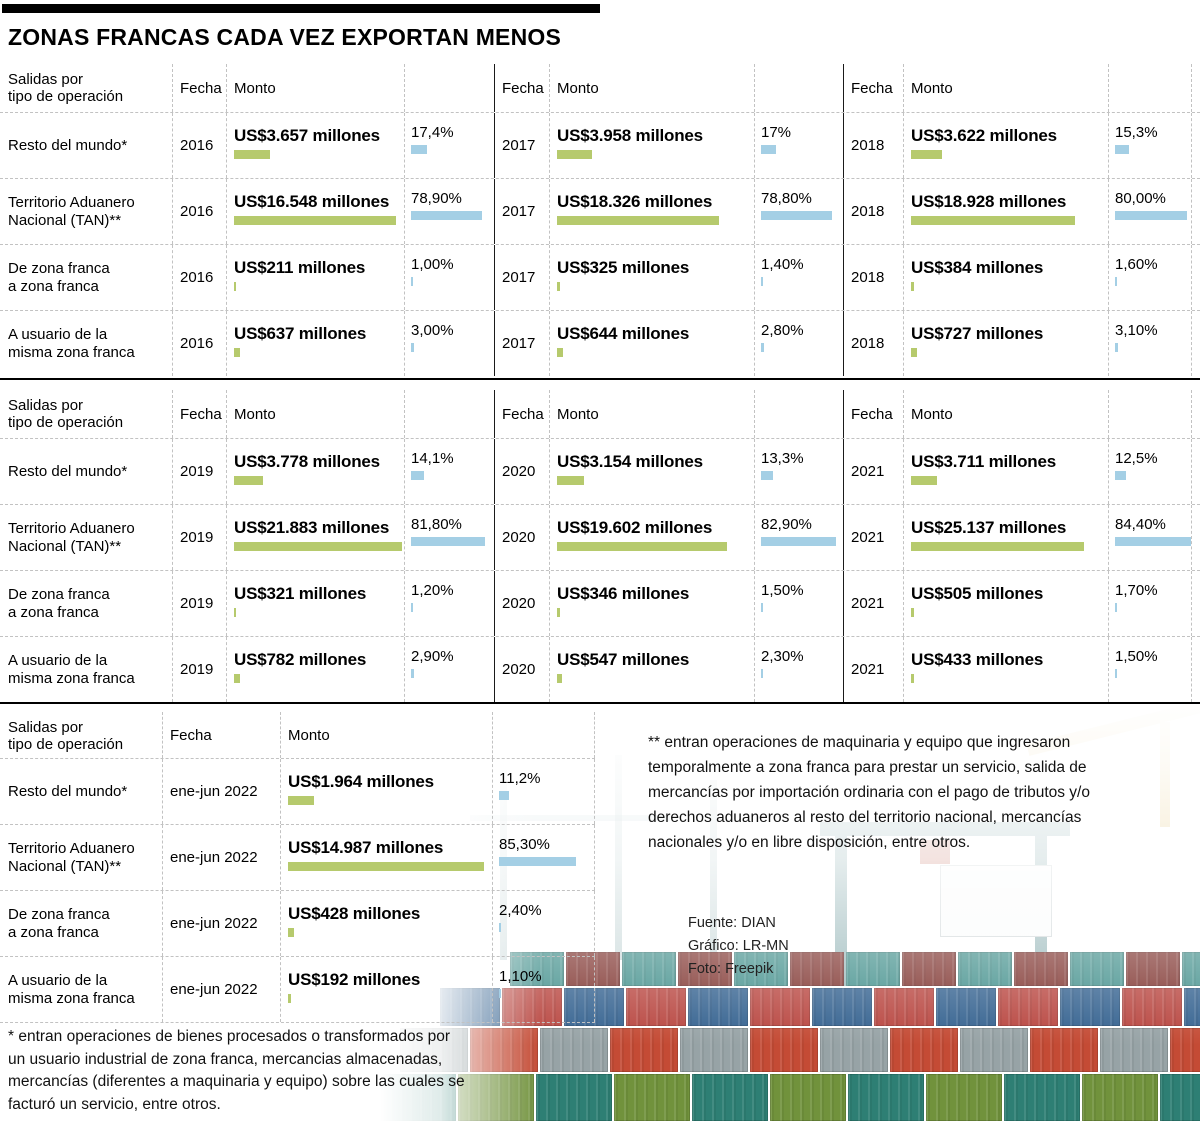  What do you see at coordinates (300, 593) in the screenshot?
I see `monto-value: US$321 millones` at bounding box center [300, 593].